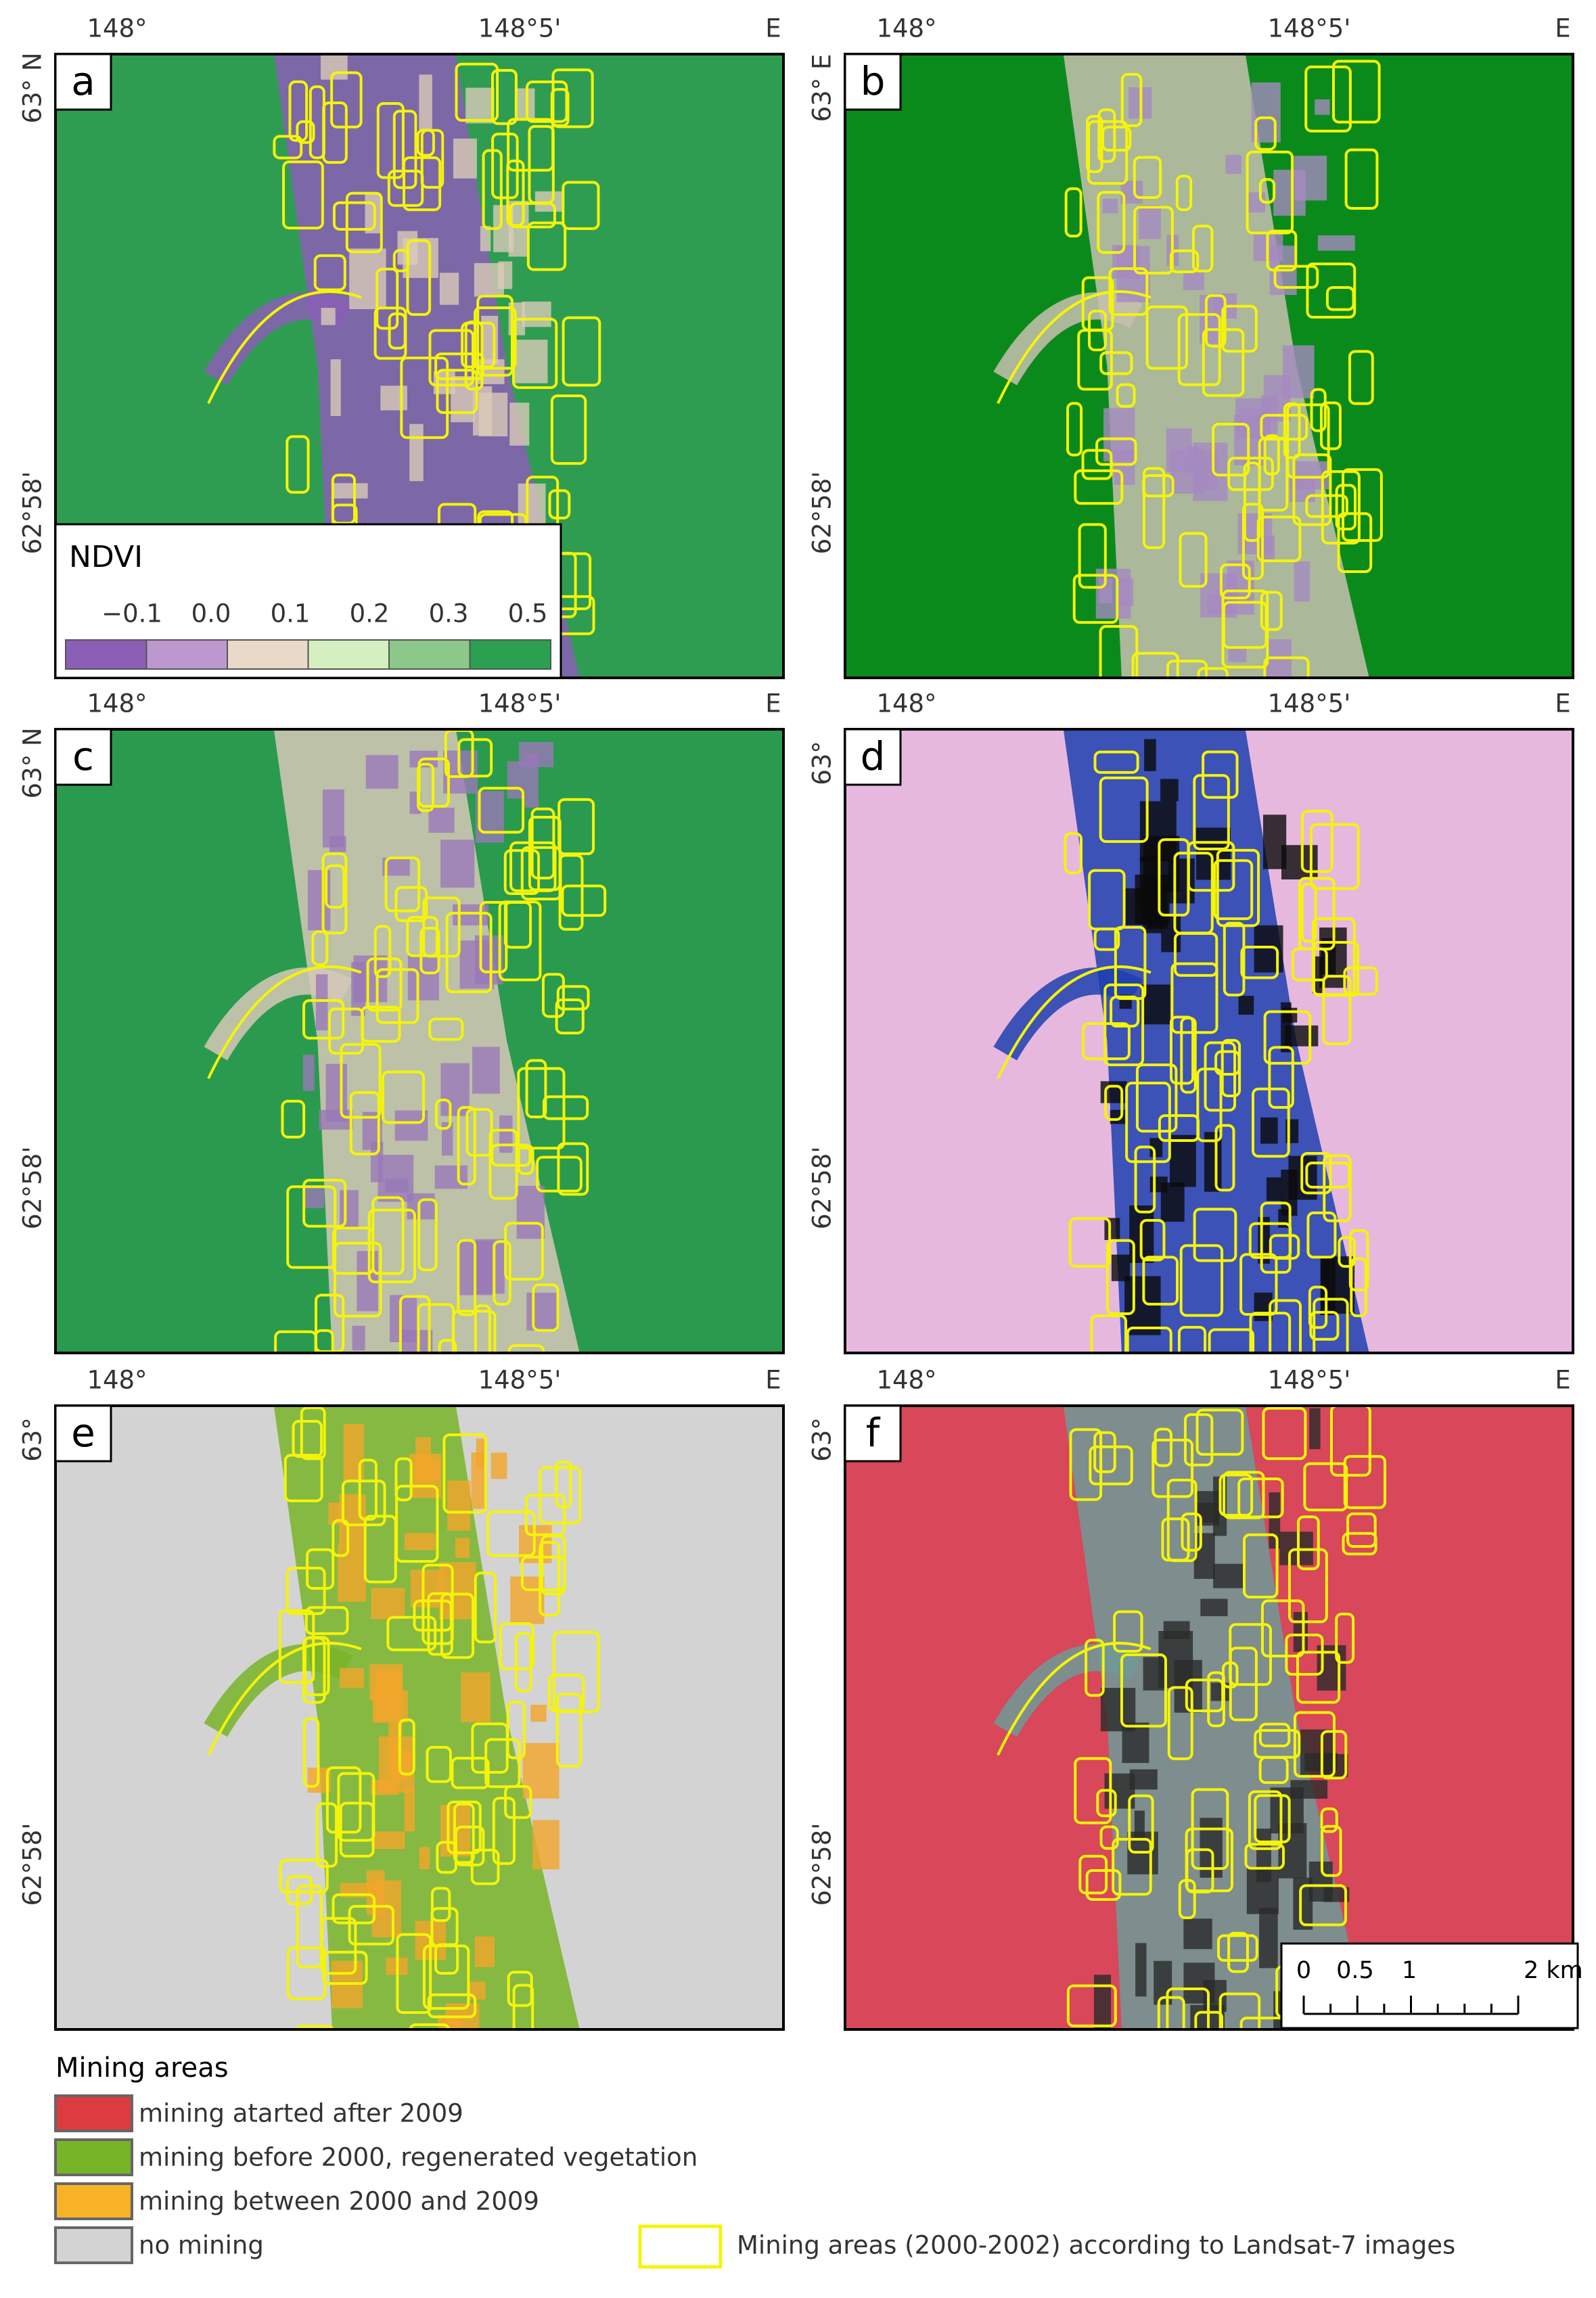 Image resolution: width=1596 pixels, height=2298 pixels. I want to click on legend-title: Mining areas, so click(142, 2068).